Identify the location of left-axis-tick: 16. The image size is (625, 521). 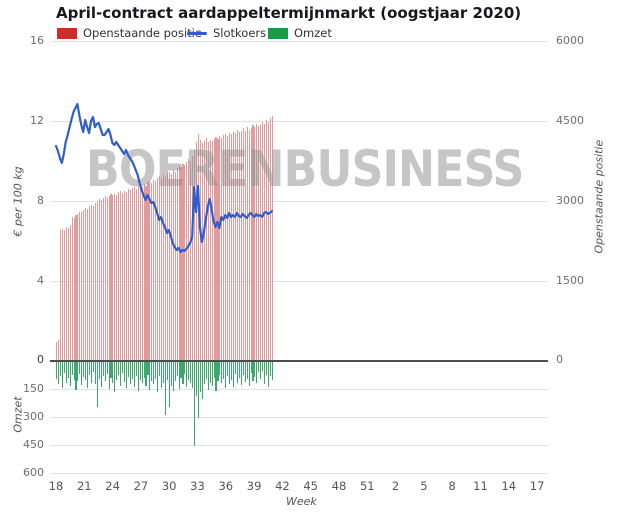
(37, 40).